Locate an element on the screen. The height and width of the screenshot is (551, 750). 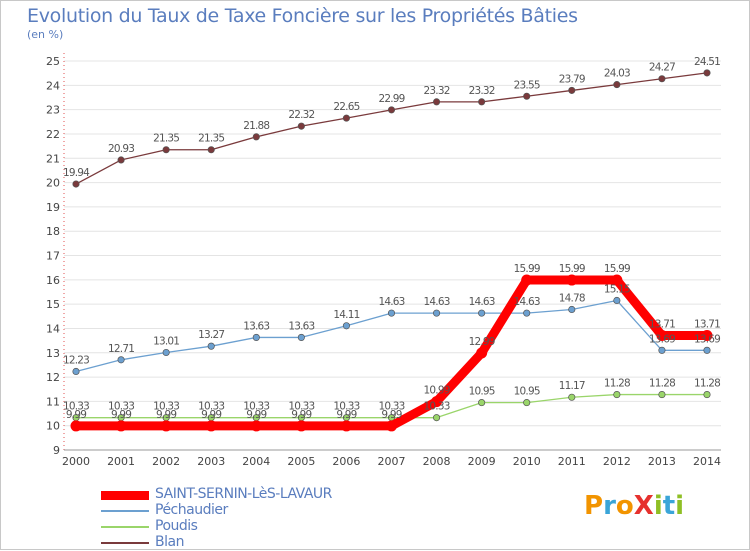
x-tick-label: 2005 is located at coordinates (301, 461).